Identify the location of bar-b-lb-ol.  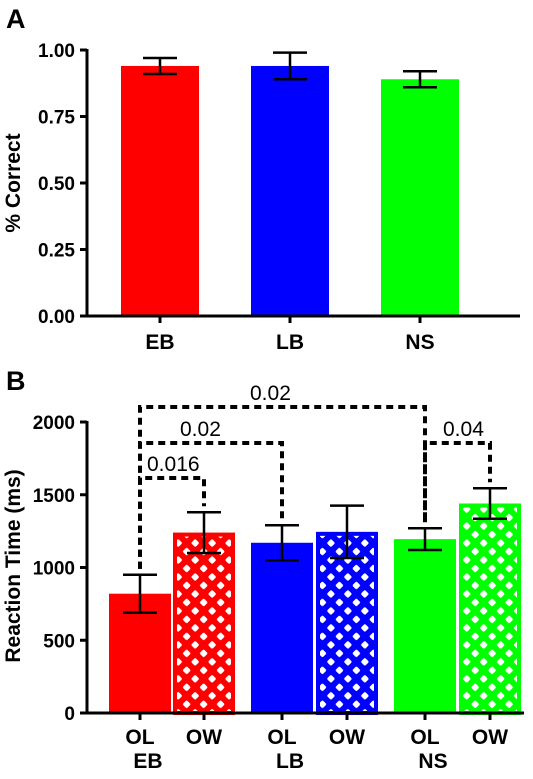
(282, 627).